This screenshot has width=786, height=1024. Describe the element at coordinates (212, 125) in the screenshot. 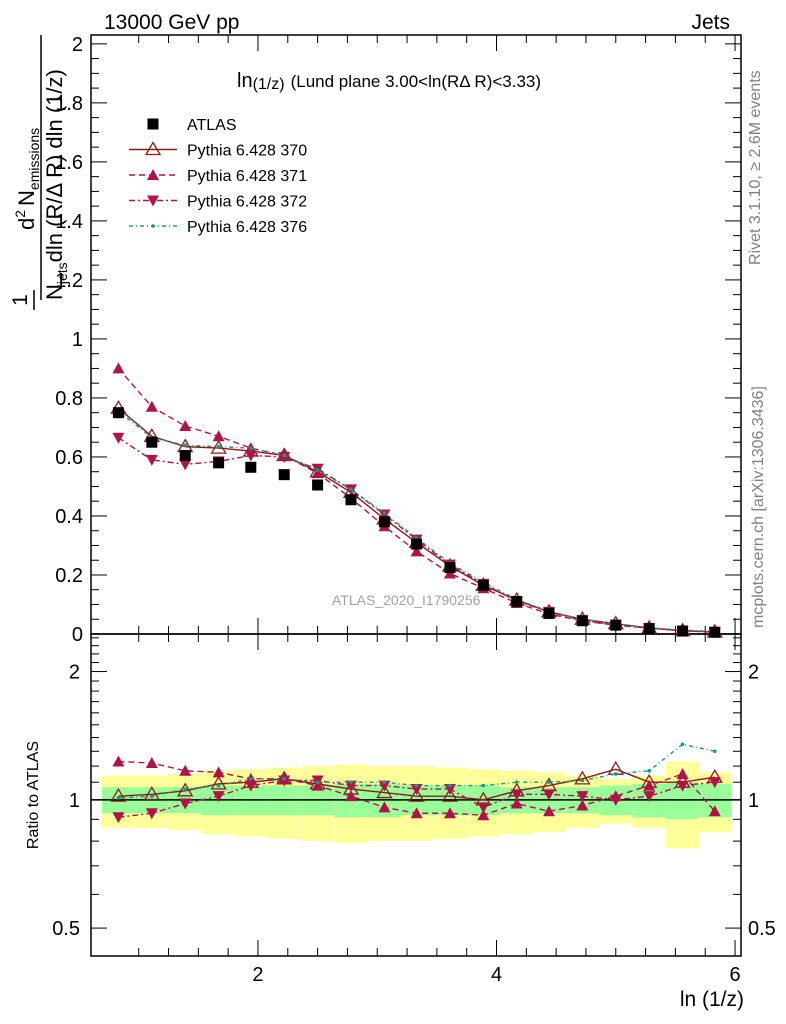

I see `legend-label: ATLAS` at that location.